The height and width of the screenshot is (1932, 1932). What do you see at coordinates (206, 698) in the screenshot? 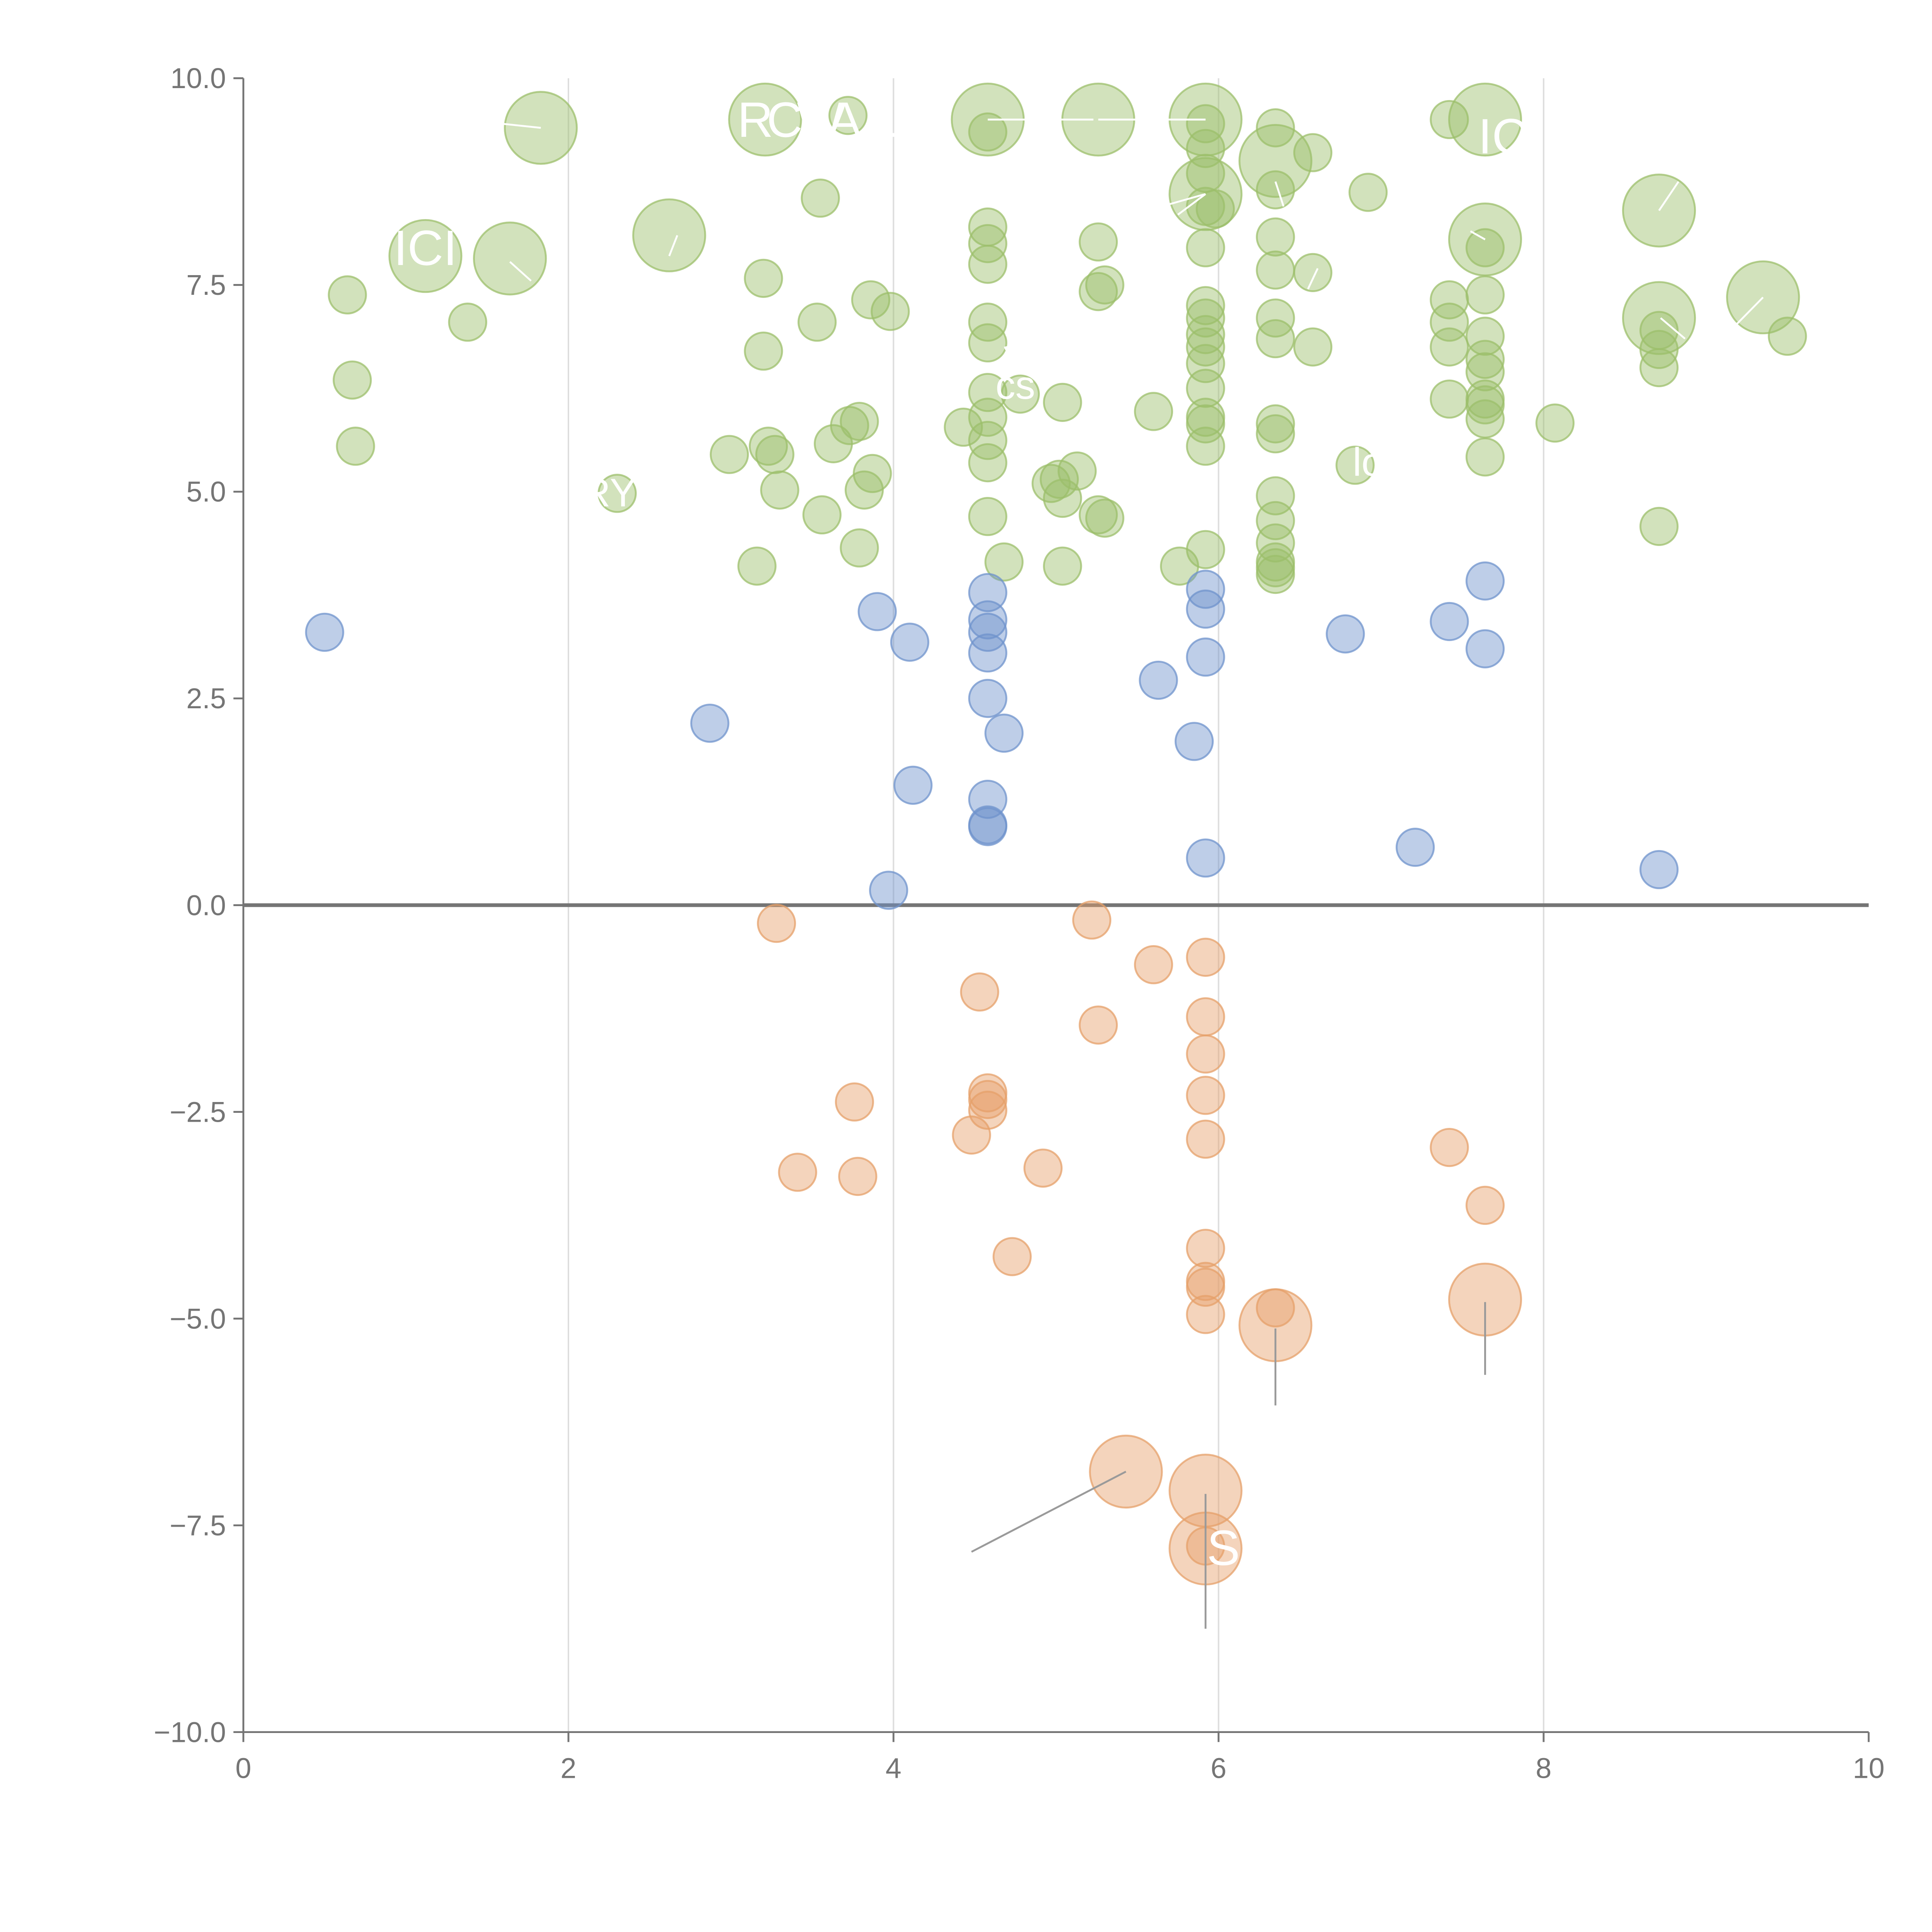
I see `y-tick-label: 2.5` at bounding box center [206, 698].